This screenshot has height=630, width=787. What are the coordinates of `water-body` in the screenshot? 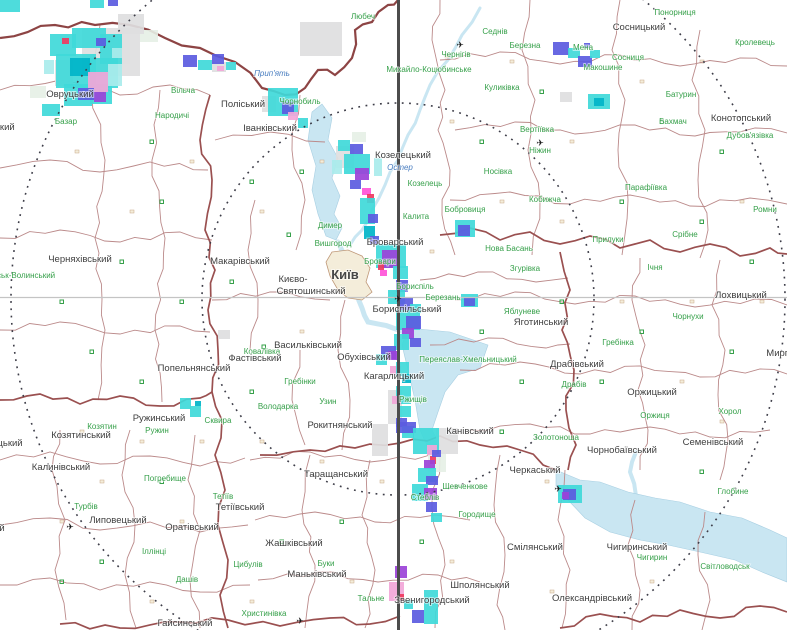 It's located at (671, 526).